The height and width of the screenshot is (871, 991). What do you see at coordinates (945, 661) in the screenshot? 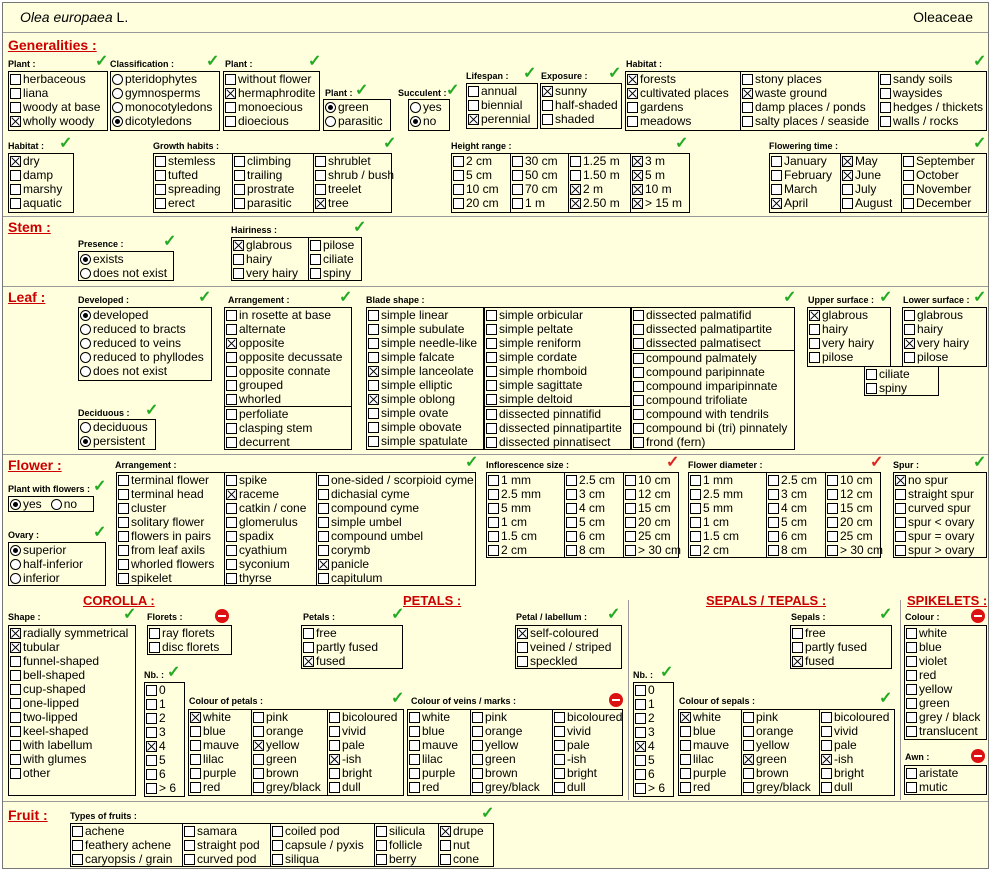
I see `option-violet: violet` at bounding box center [945, 661].